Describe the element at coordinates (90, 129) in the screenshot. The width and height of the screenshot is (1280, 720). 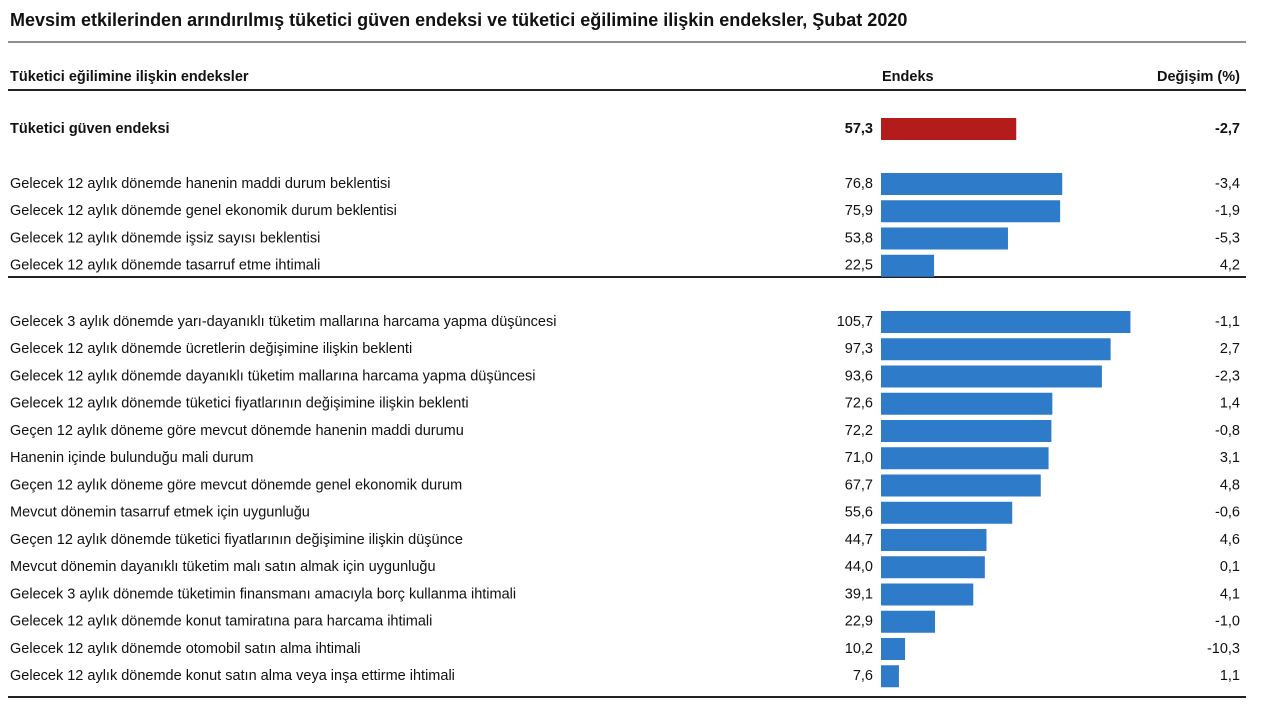
I see `row-label: Tüketici güven endeksi` at that location.